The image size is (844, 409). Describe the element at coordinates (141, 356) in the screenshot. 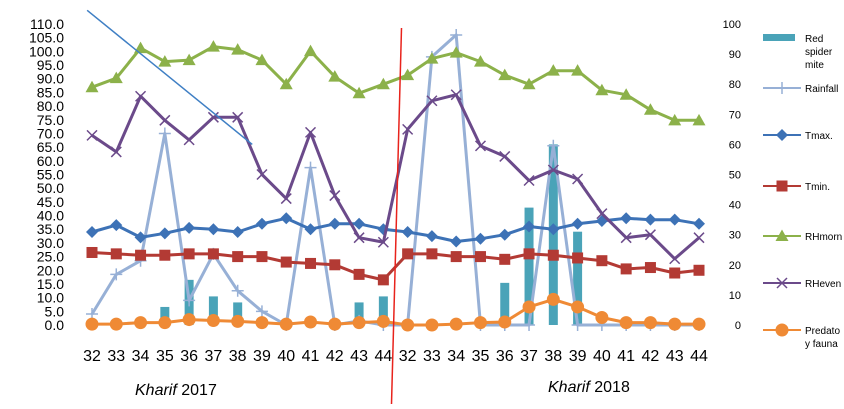

I see `category-label: 34` at that location.